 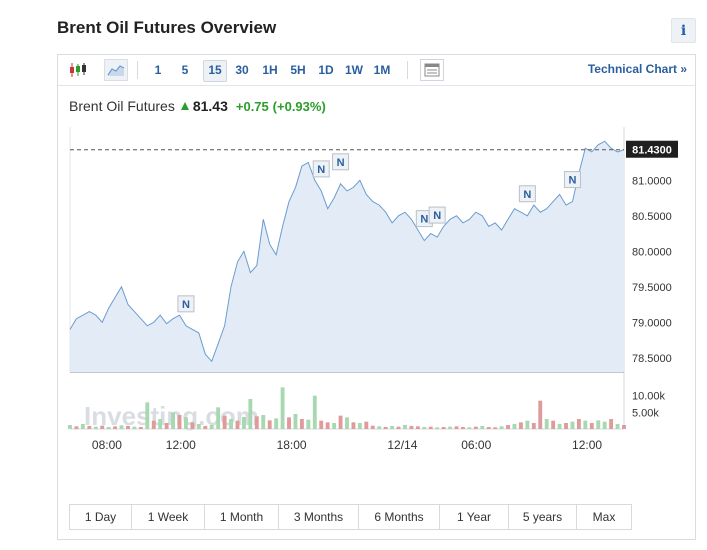 What do you see at coordinates (645, 413) in the screenshot?
I see `volume-tick-label: 5.00k` at bounding box center [645, 413].